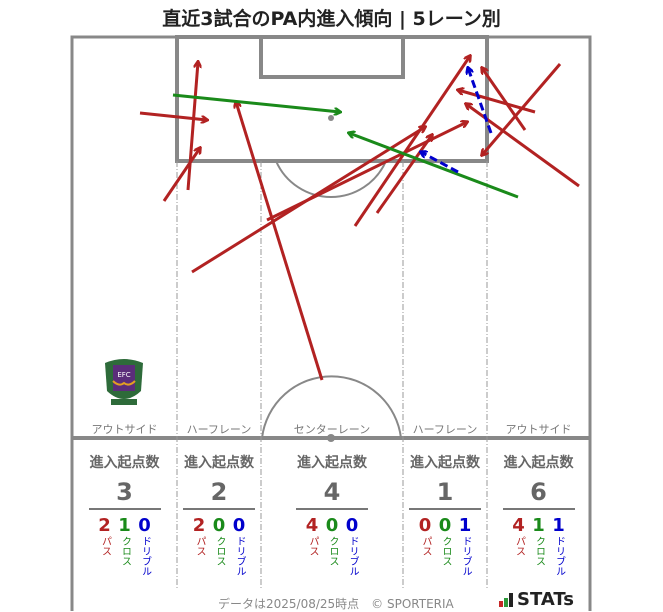  I want to click on lane-stats-left-half: 進入起点数 2 2 パス 0 クロス 0 ドリブル, so click(219, 514).